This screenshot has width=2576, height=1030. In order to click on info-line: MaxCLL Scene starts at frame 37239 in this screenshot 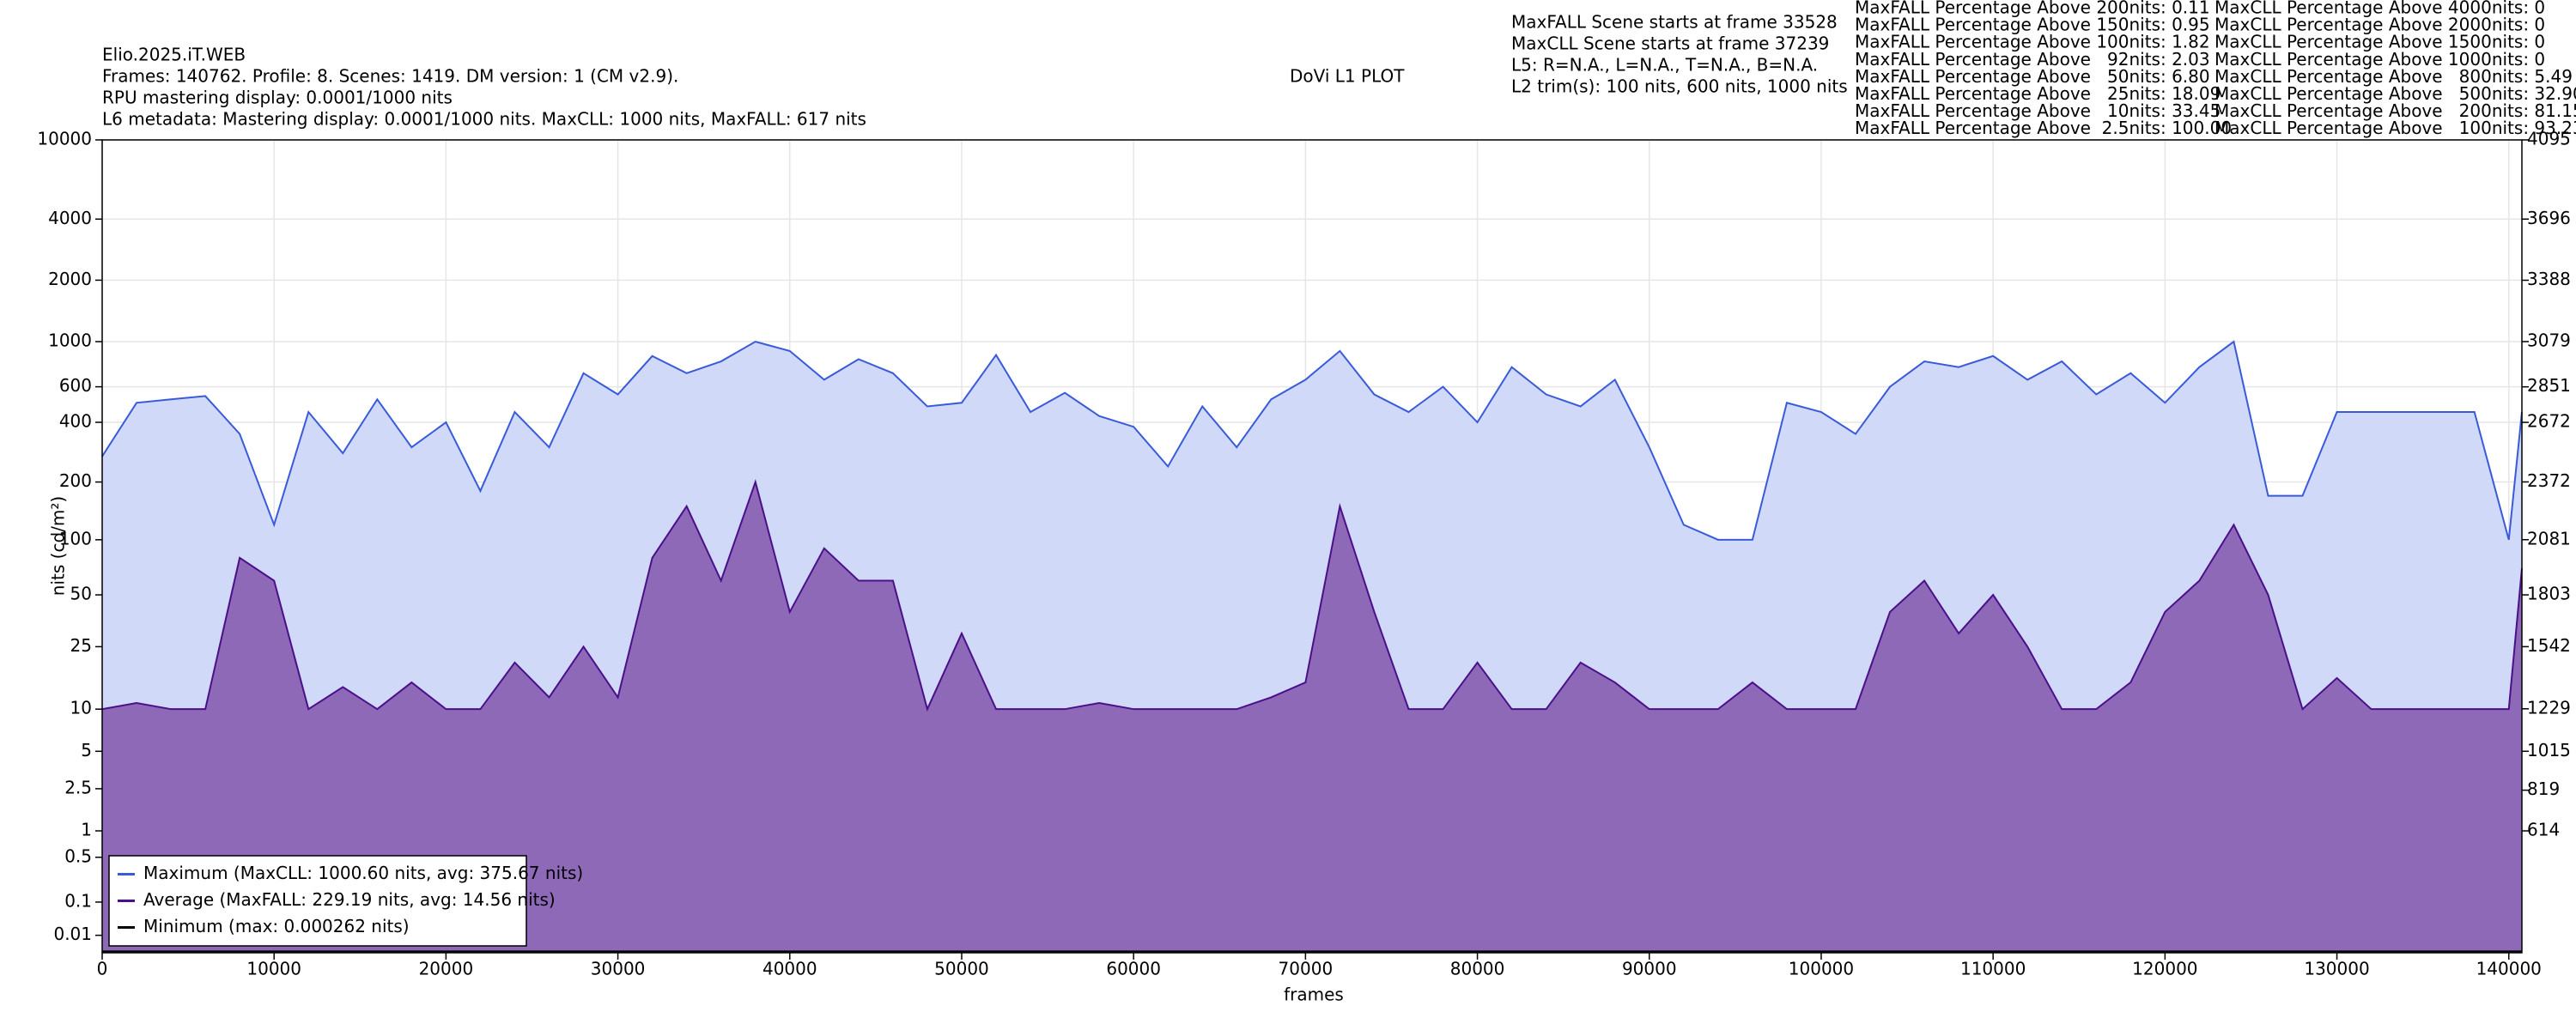, I will do `click(1670, 43)`.